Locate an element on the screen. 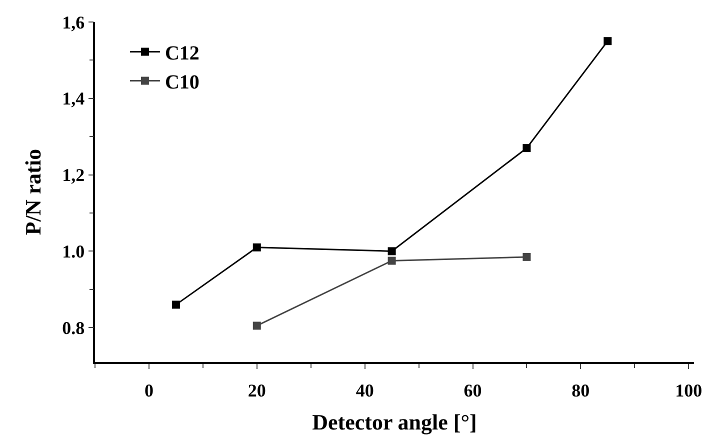  x-tick-label: 40 is located at coordinates (365, 390).